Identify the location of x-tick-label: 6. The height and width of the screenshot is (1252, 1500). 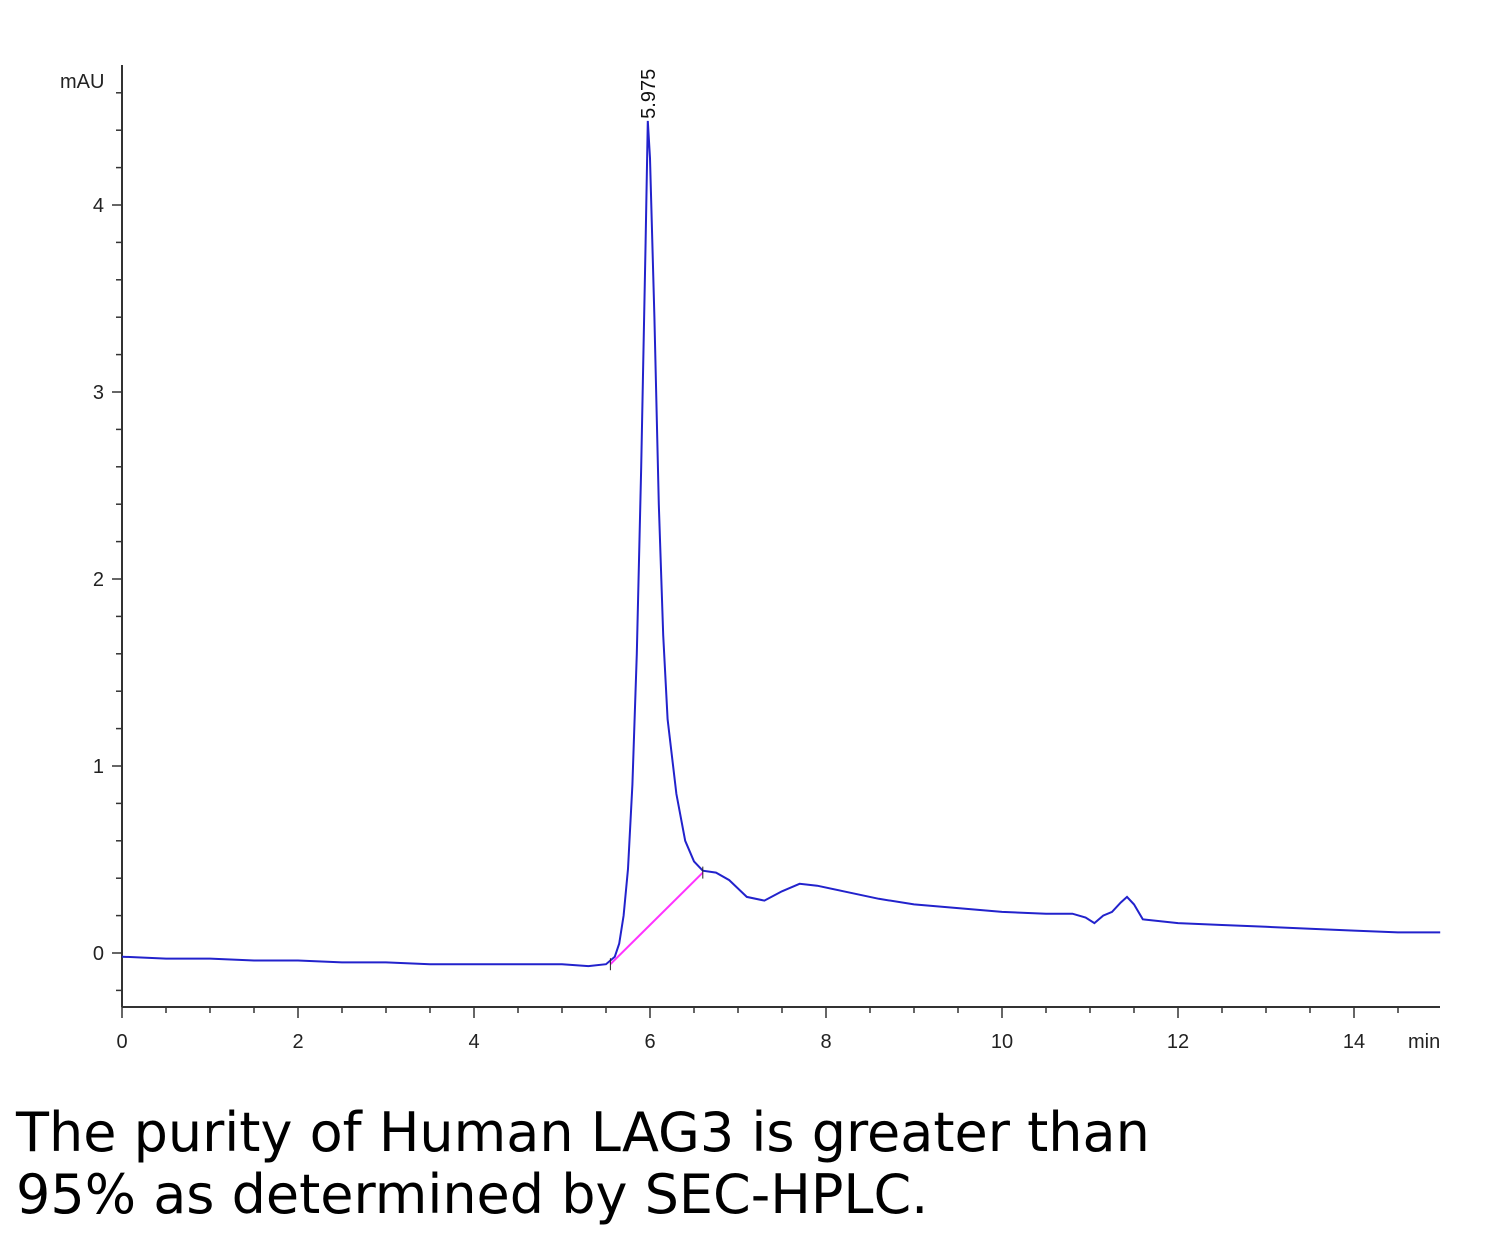
(649, 1042).